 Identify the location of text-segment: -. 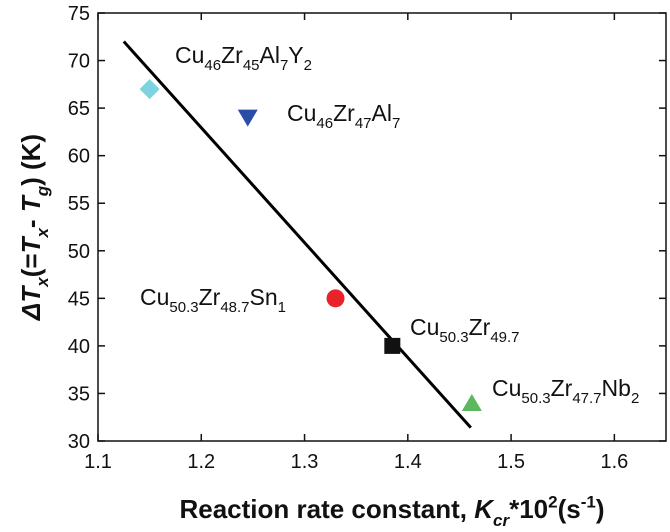
(31, 220).